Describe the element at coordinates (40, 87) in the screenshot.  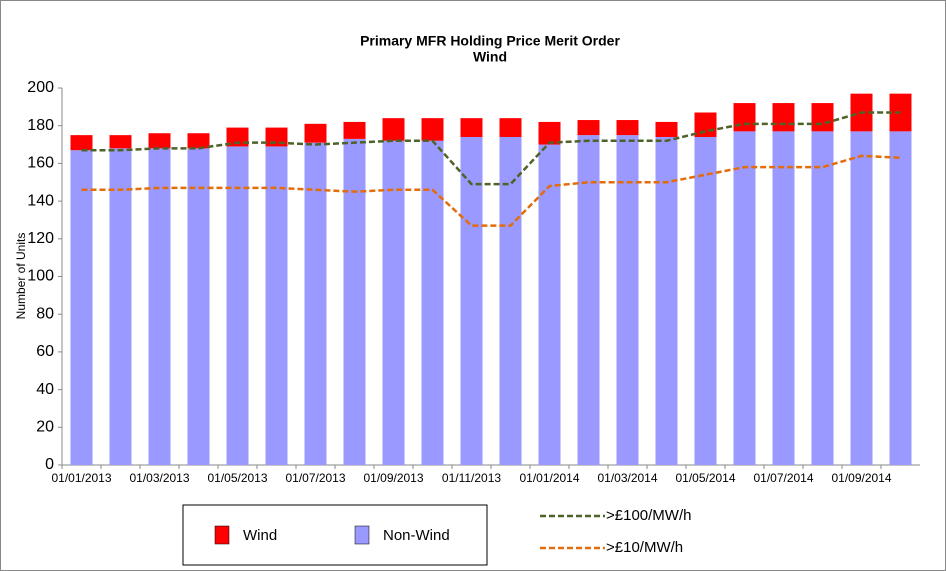
I see `y-tick-label: 200` at that location.